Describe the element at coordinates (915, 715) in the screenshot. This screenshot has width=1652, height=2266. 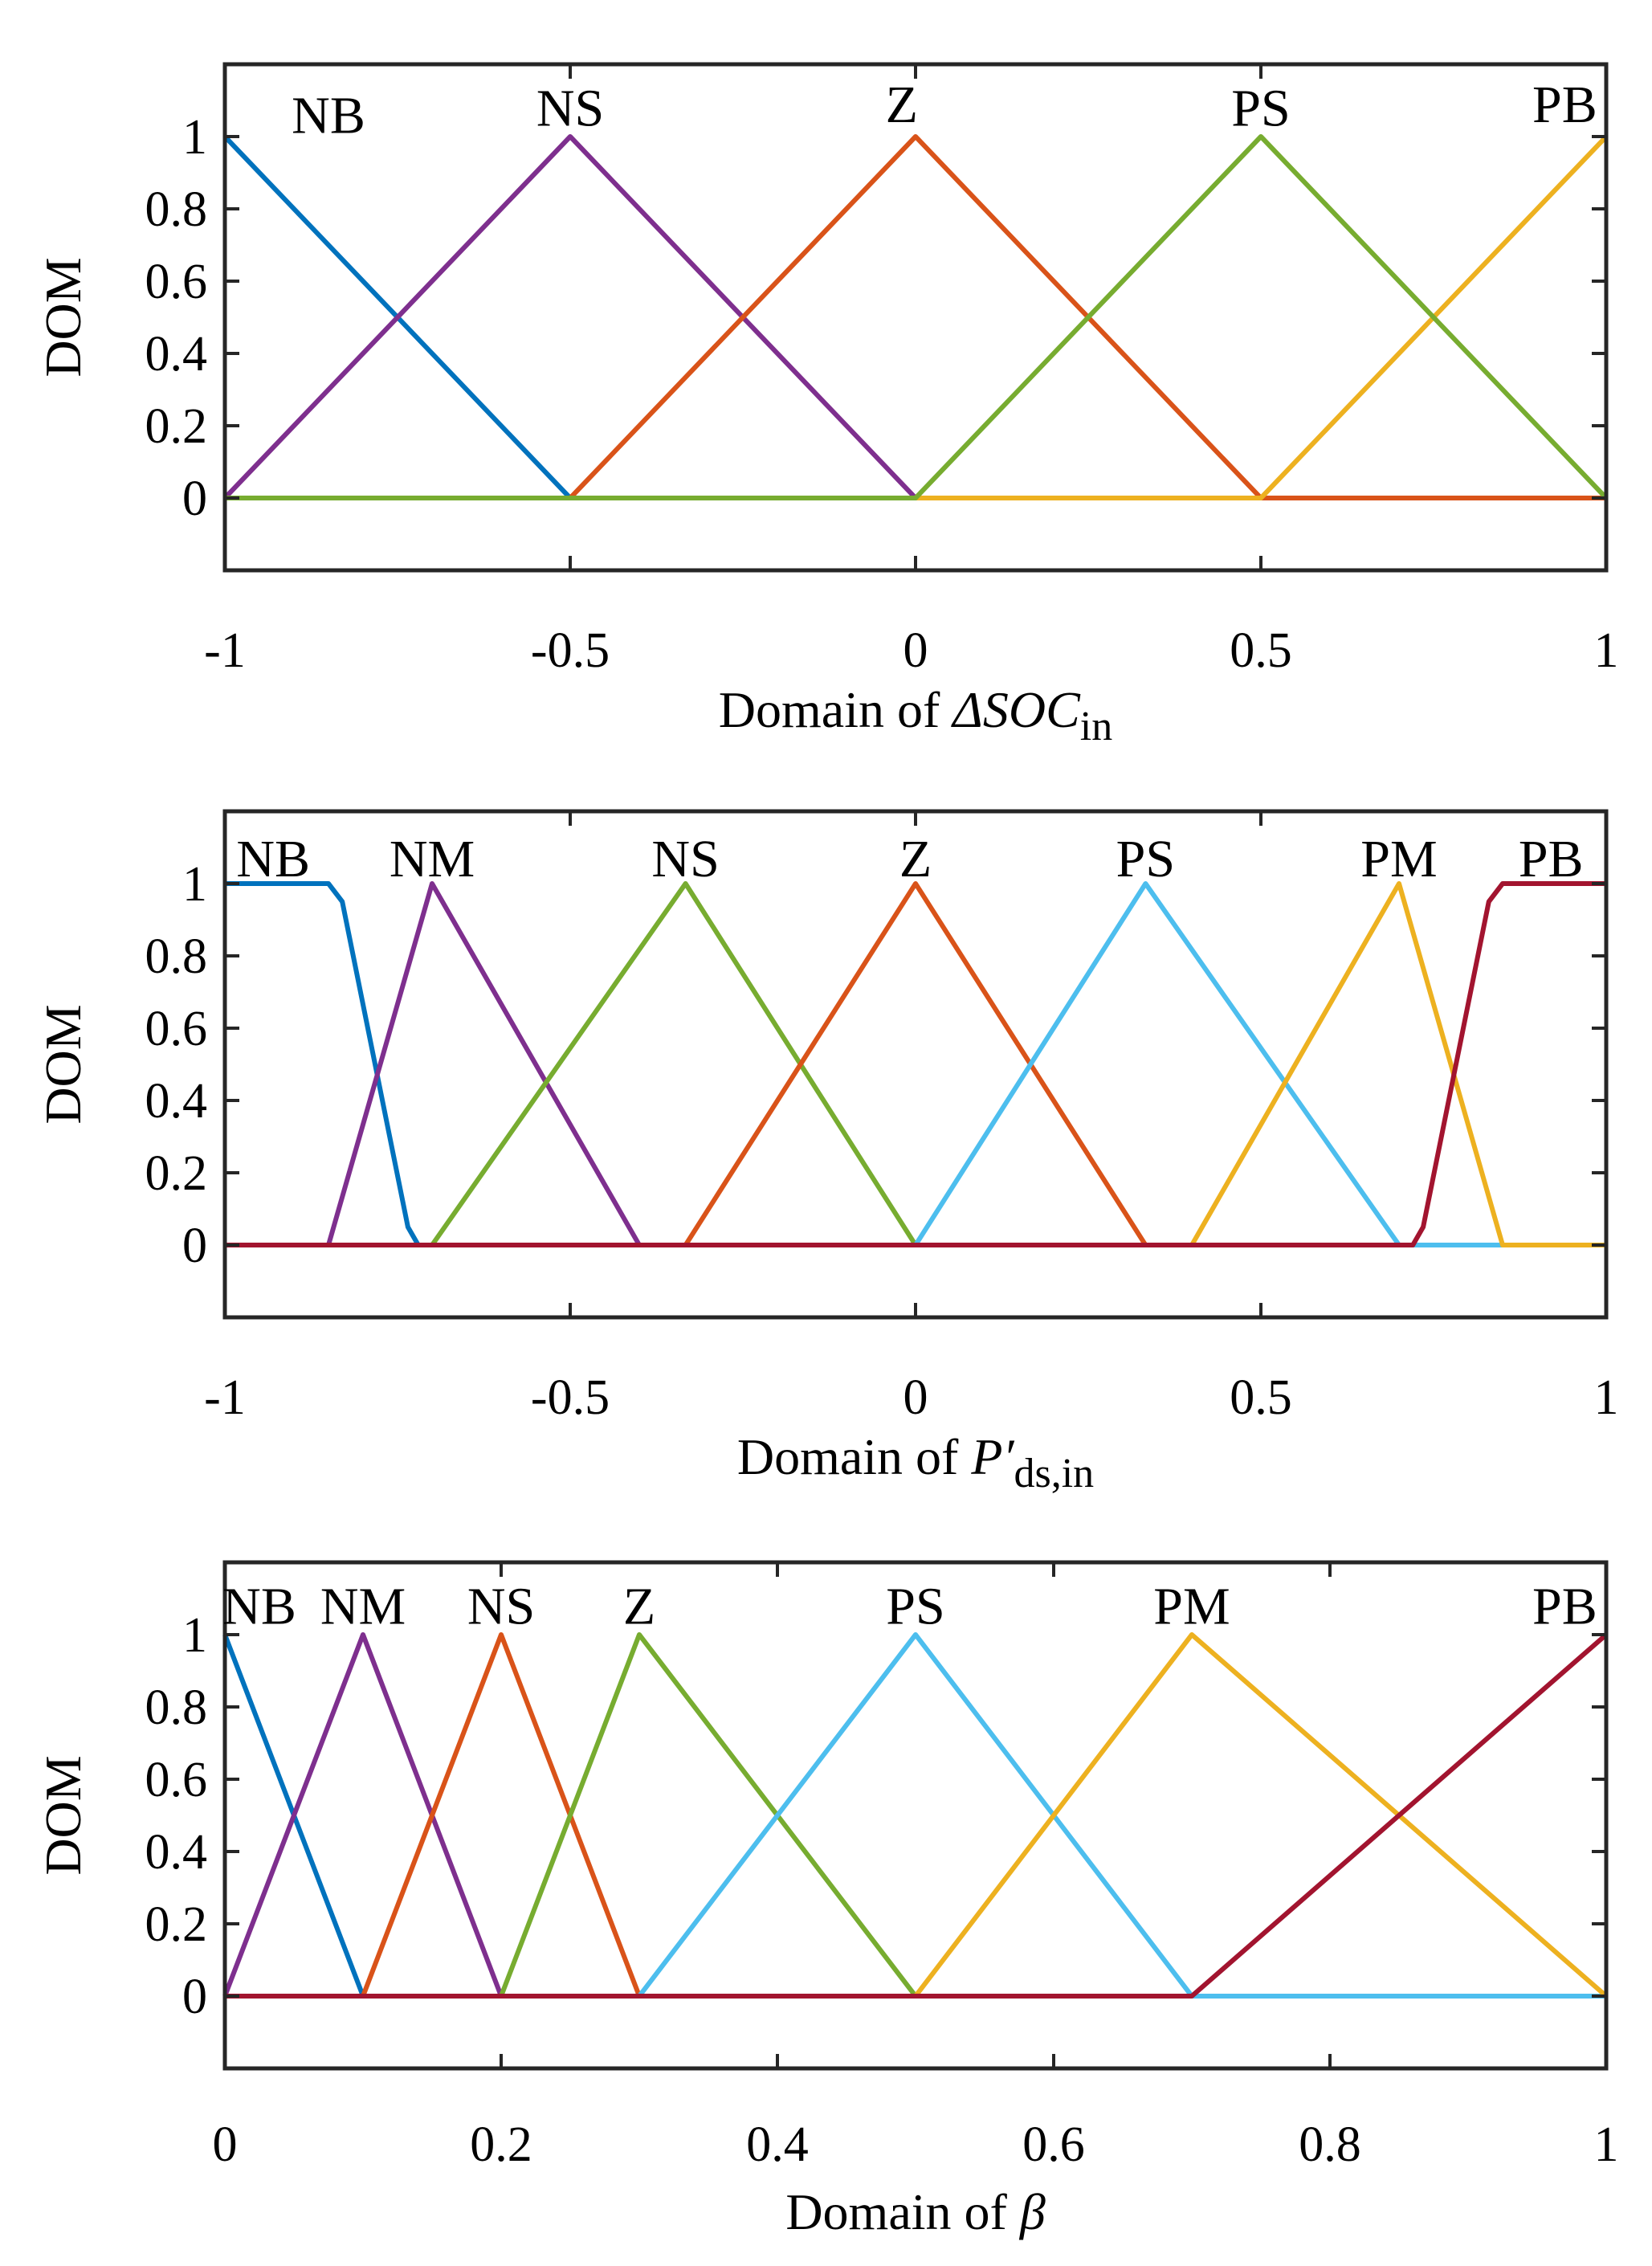
I see `x-axis-label: Domain of ΔSOCin` at that location.